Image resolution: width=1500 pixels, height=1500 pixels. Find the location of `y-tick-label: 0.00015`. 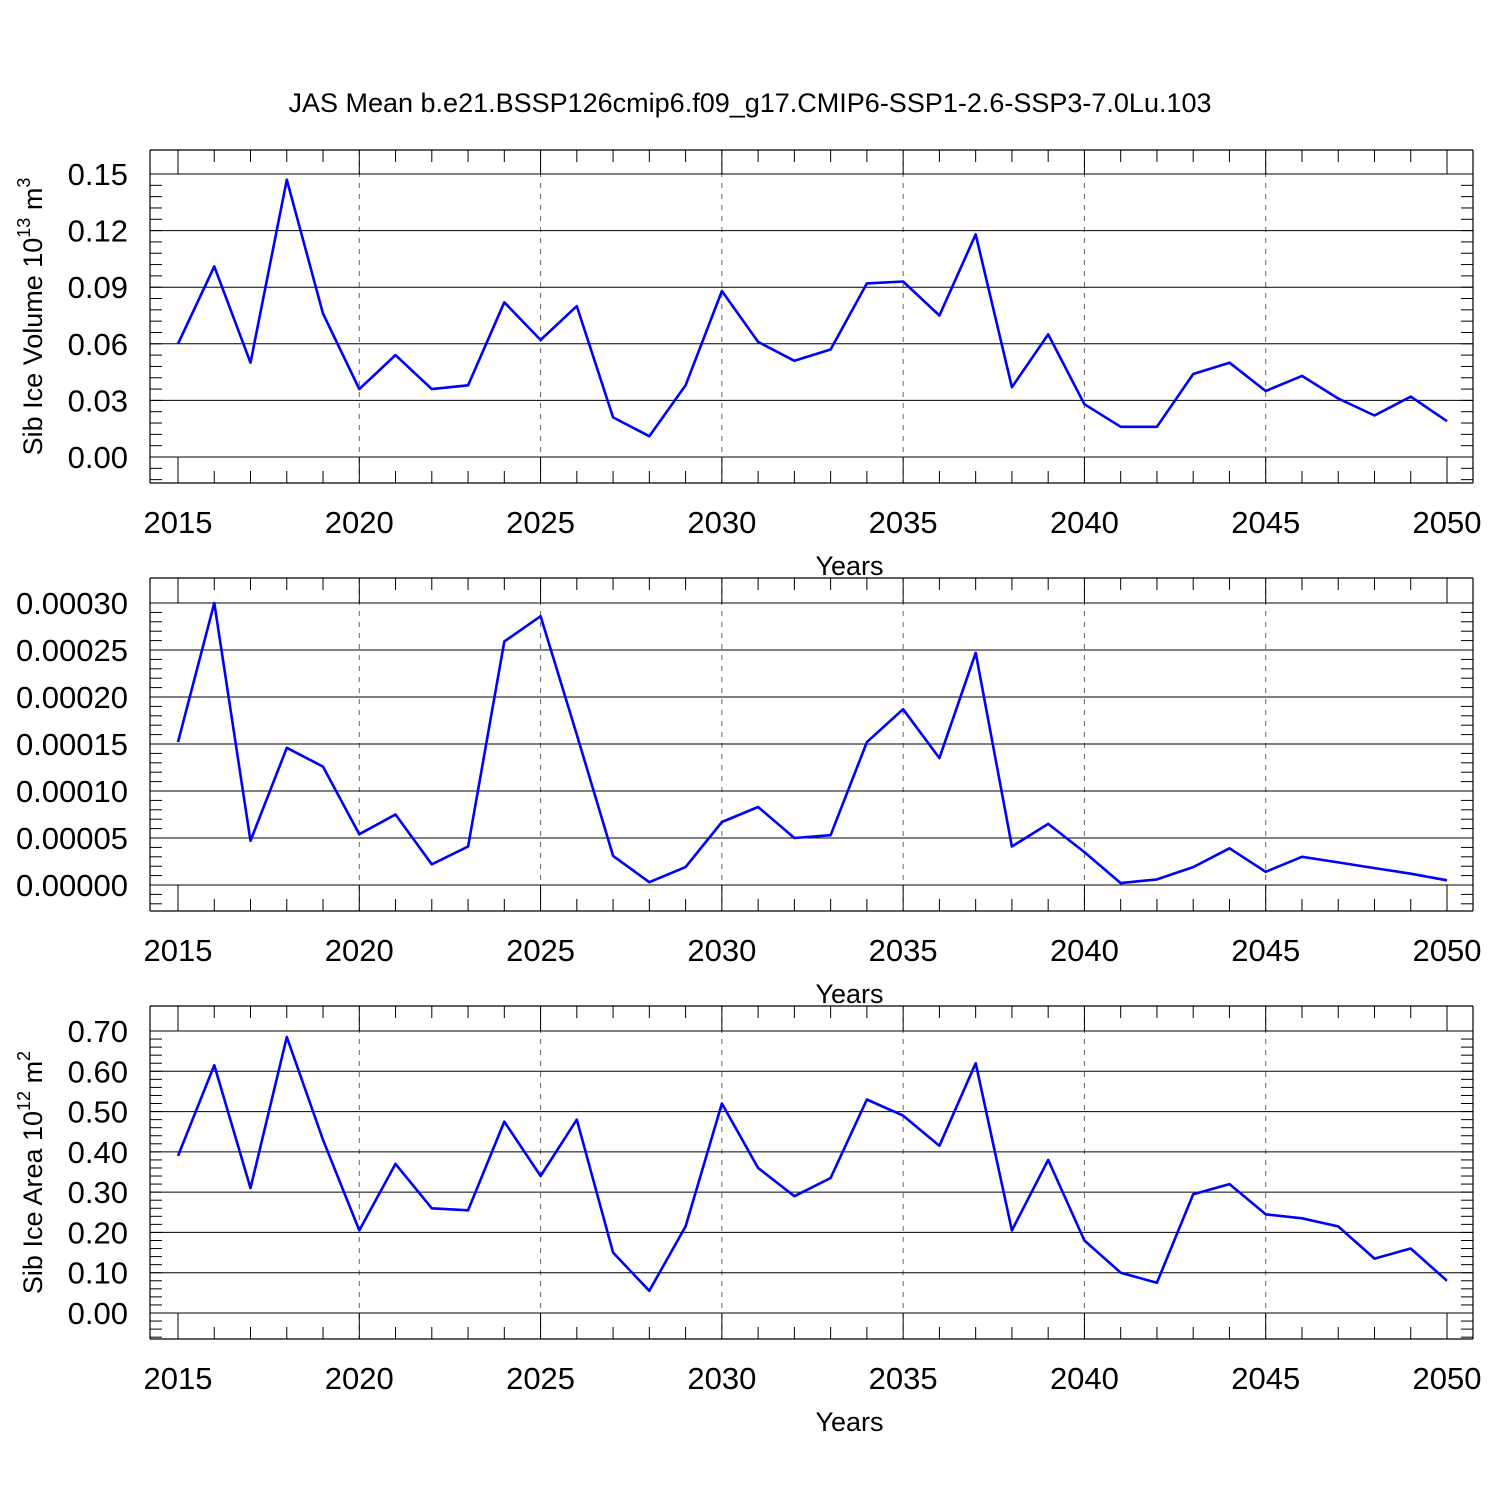

y-tick-label: 0.00015 is located at coordinates (72, 744).